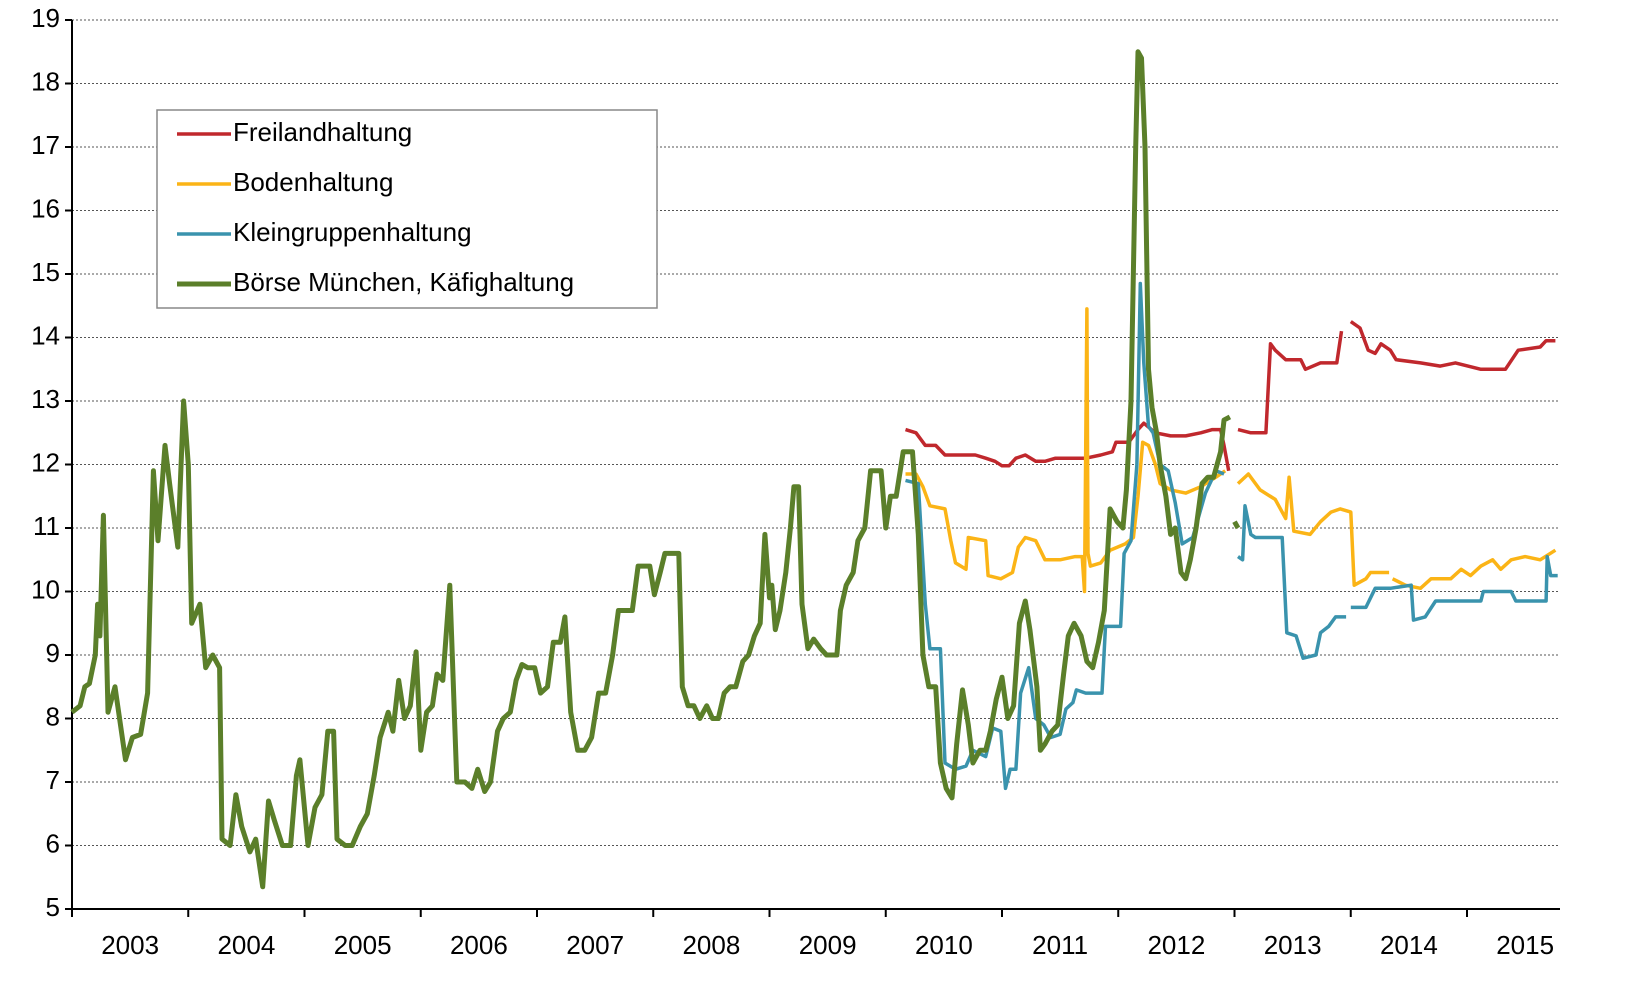 The height and width of the screenshot is (997, 1628). I want to click on legend-box, so click(407, 209).